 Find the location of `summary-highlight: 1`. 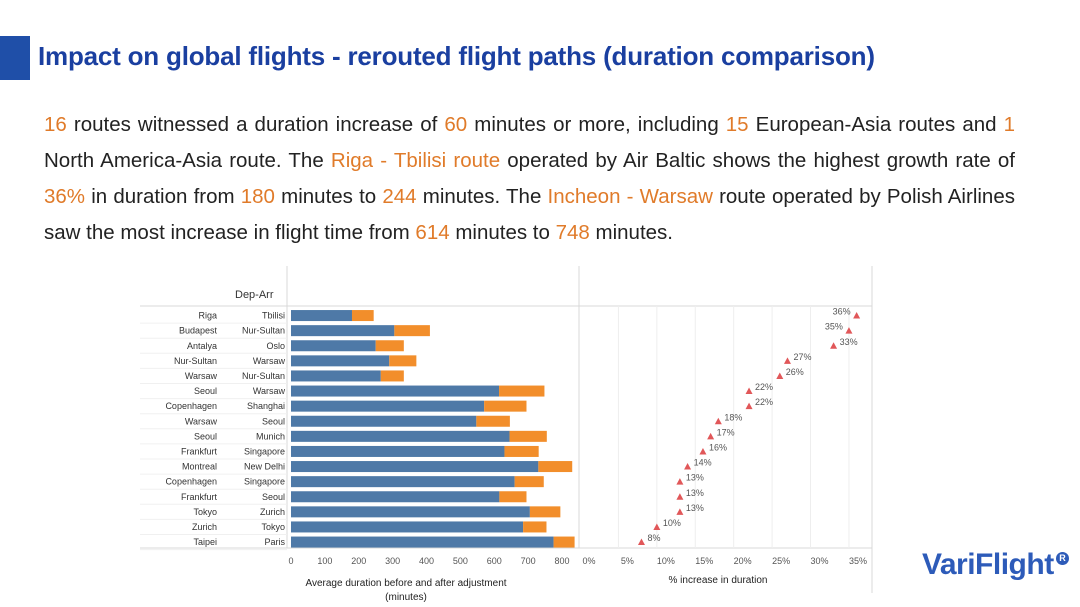

summary-highlight: 1 is located at coordinates (1009, 124).